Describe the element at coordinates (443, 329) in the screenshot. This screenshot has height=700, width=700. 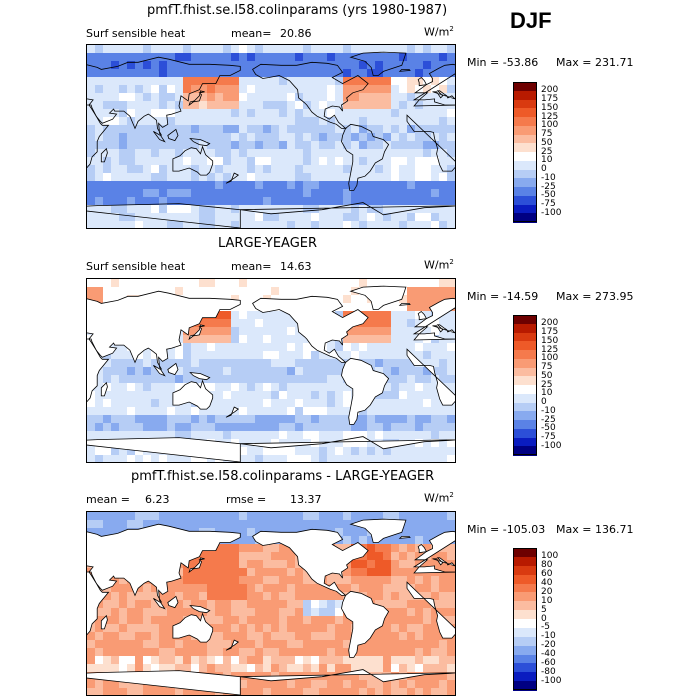
I see `coastline` at that location.